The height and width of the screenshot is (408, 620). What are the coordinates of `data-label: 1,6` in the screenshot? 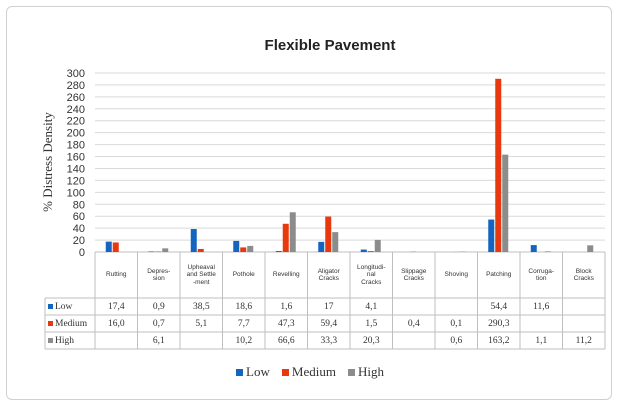 It's located at (286, 306).